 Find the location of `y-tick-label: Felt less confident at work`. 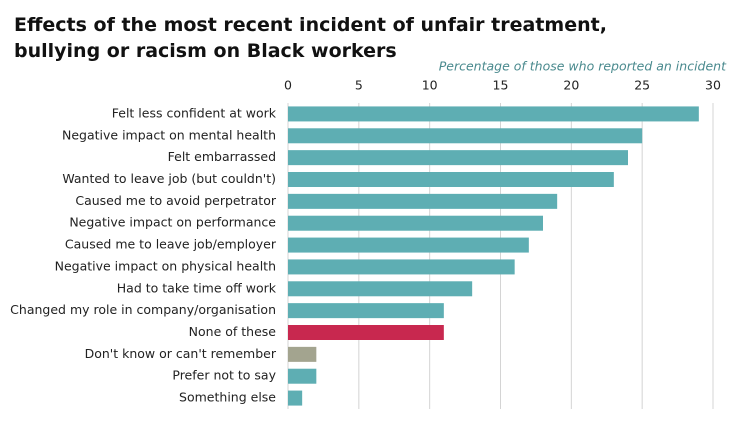

y-tick-label: Felt less confident at work is located at coordinates (194, 112).